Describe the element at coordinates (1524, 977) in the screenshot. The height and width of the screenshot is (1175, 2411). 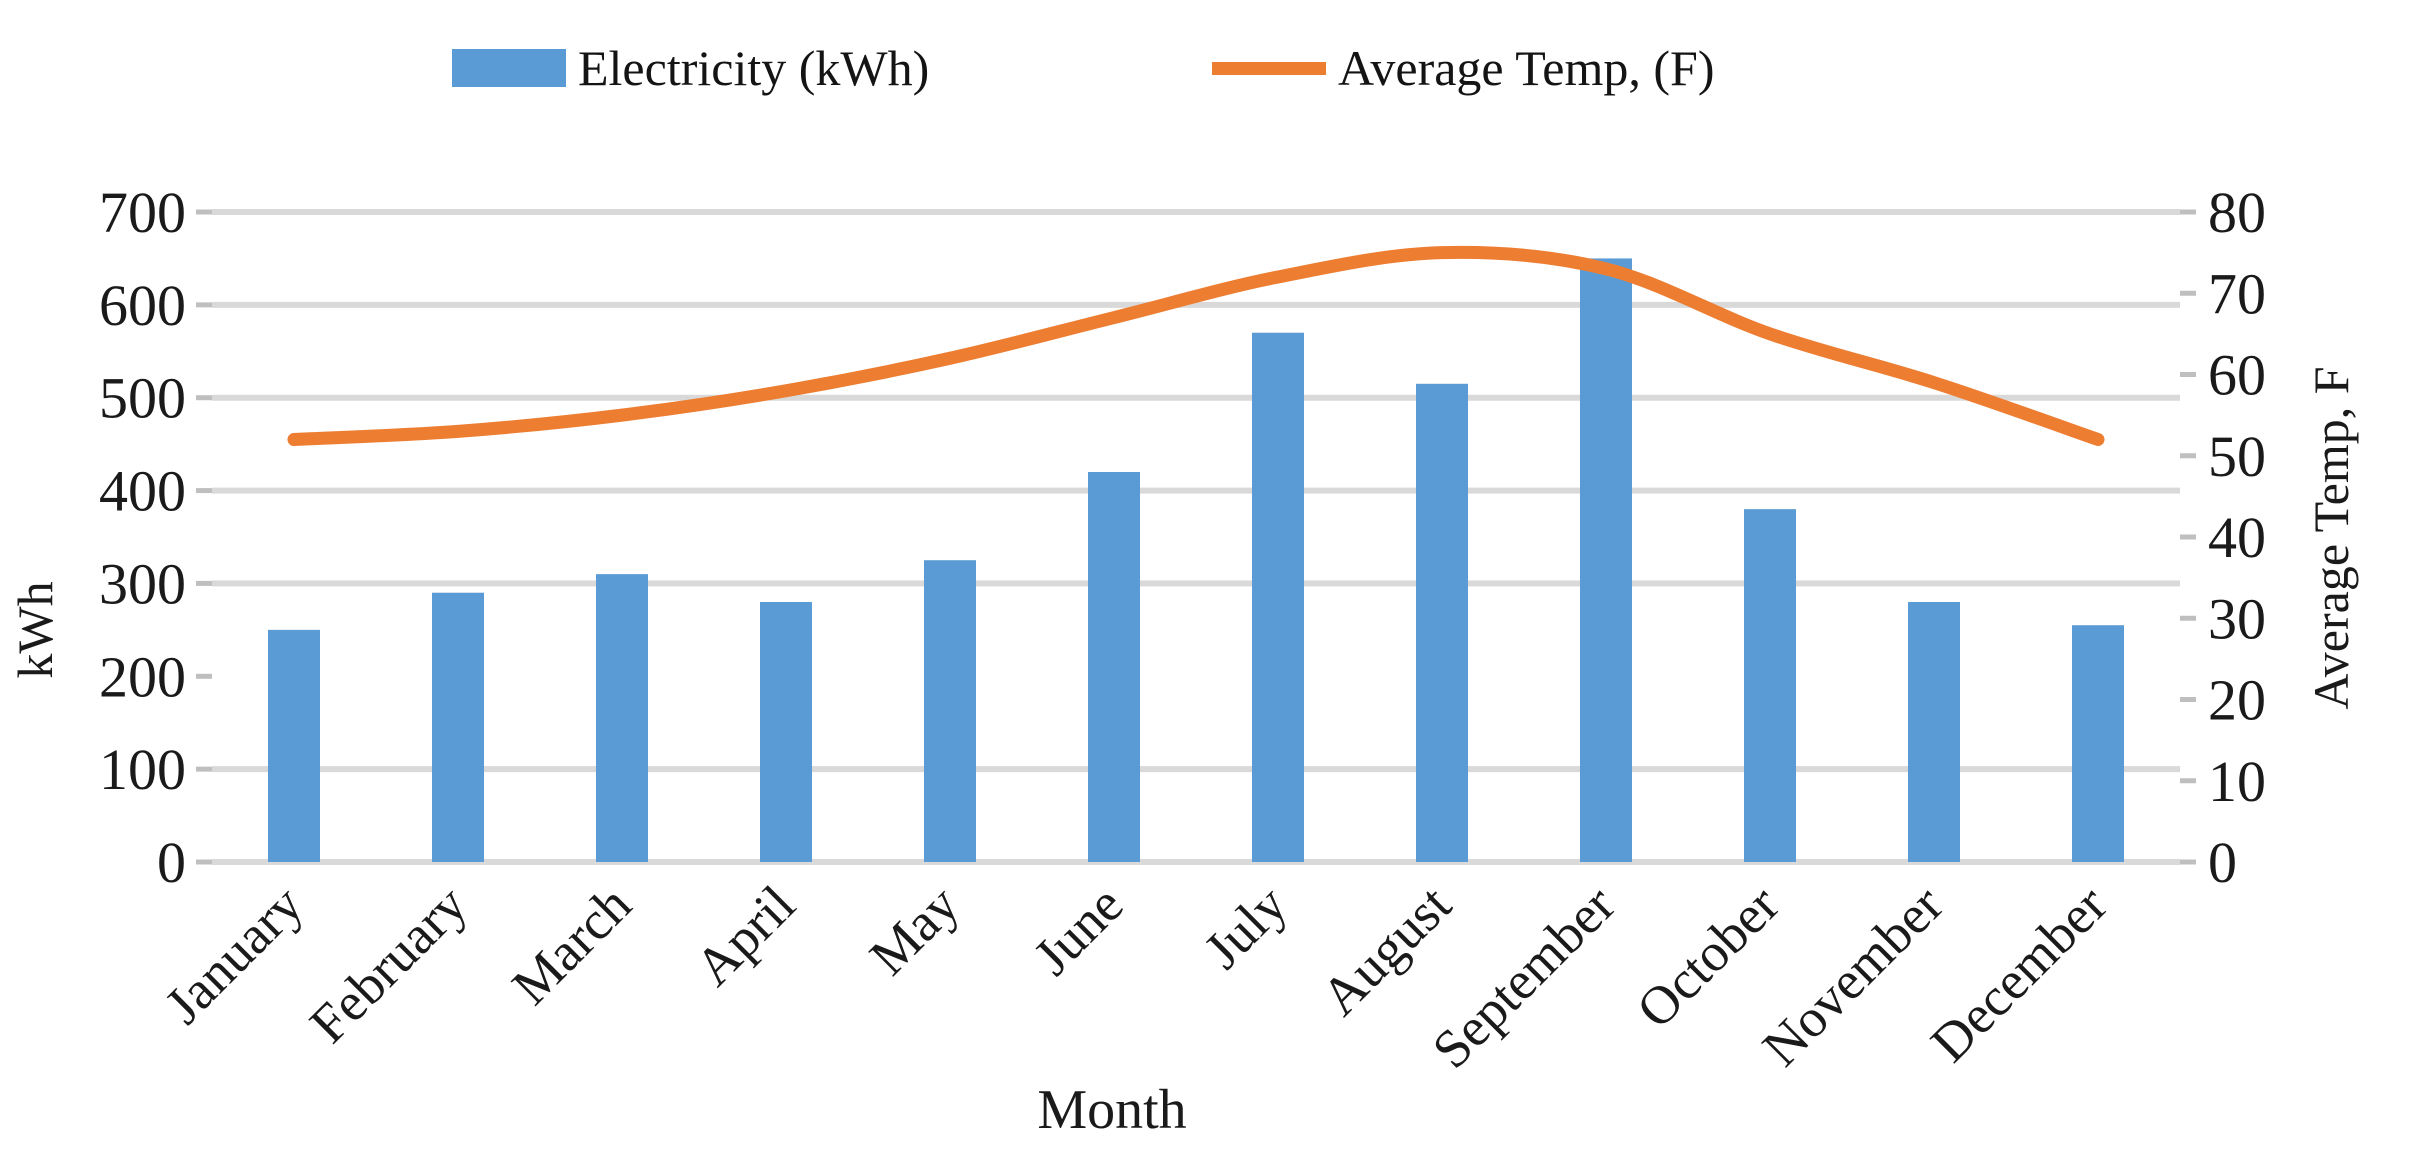
I see `x-axis-label-september: September` at that location.